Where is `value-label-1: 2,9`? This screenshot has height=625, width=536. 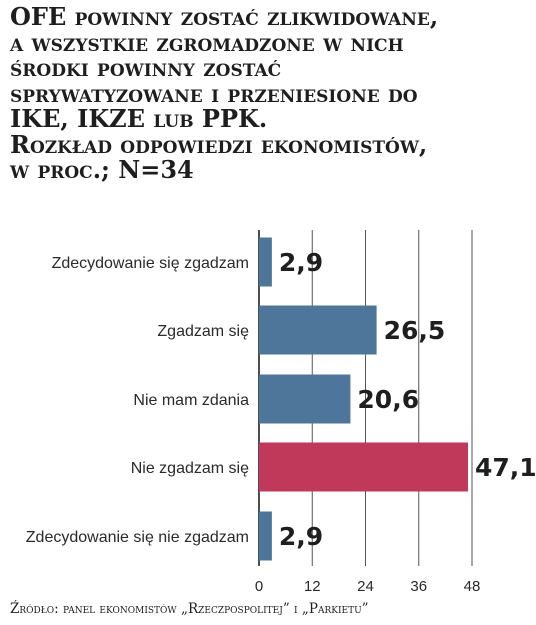 value-label-1: 2,9 is located at coordinates (301, 262).